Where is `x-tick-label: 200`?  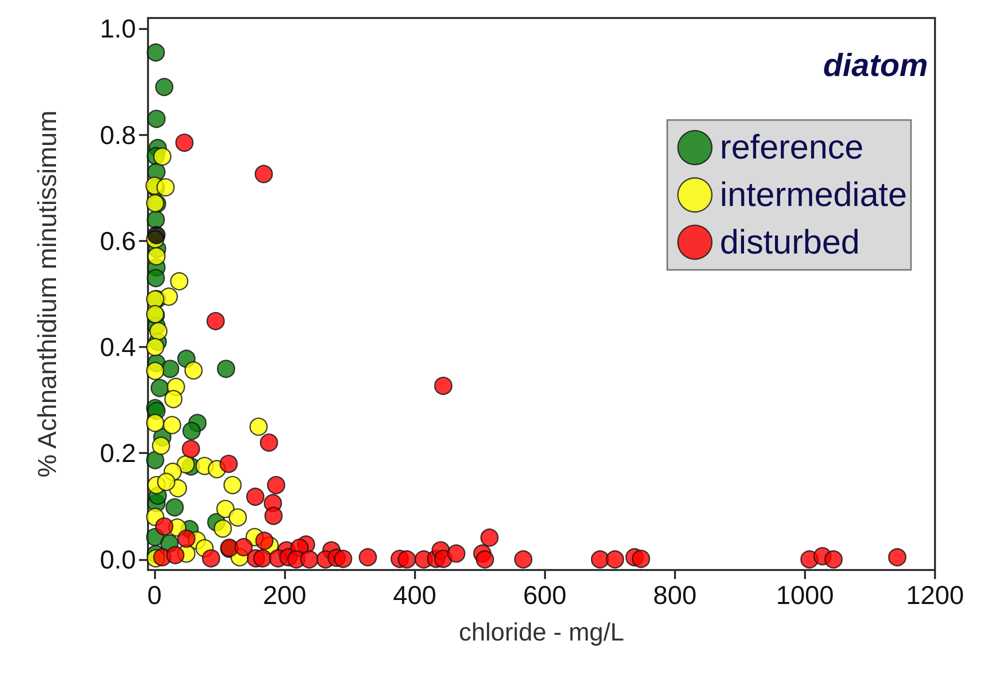
x-tick-label: 200 is located at coordinates (284, 595).